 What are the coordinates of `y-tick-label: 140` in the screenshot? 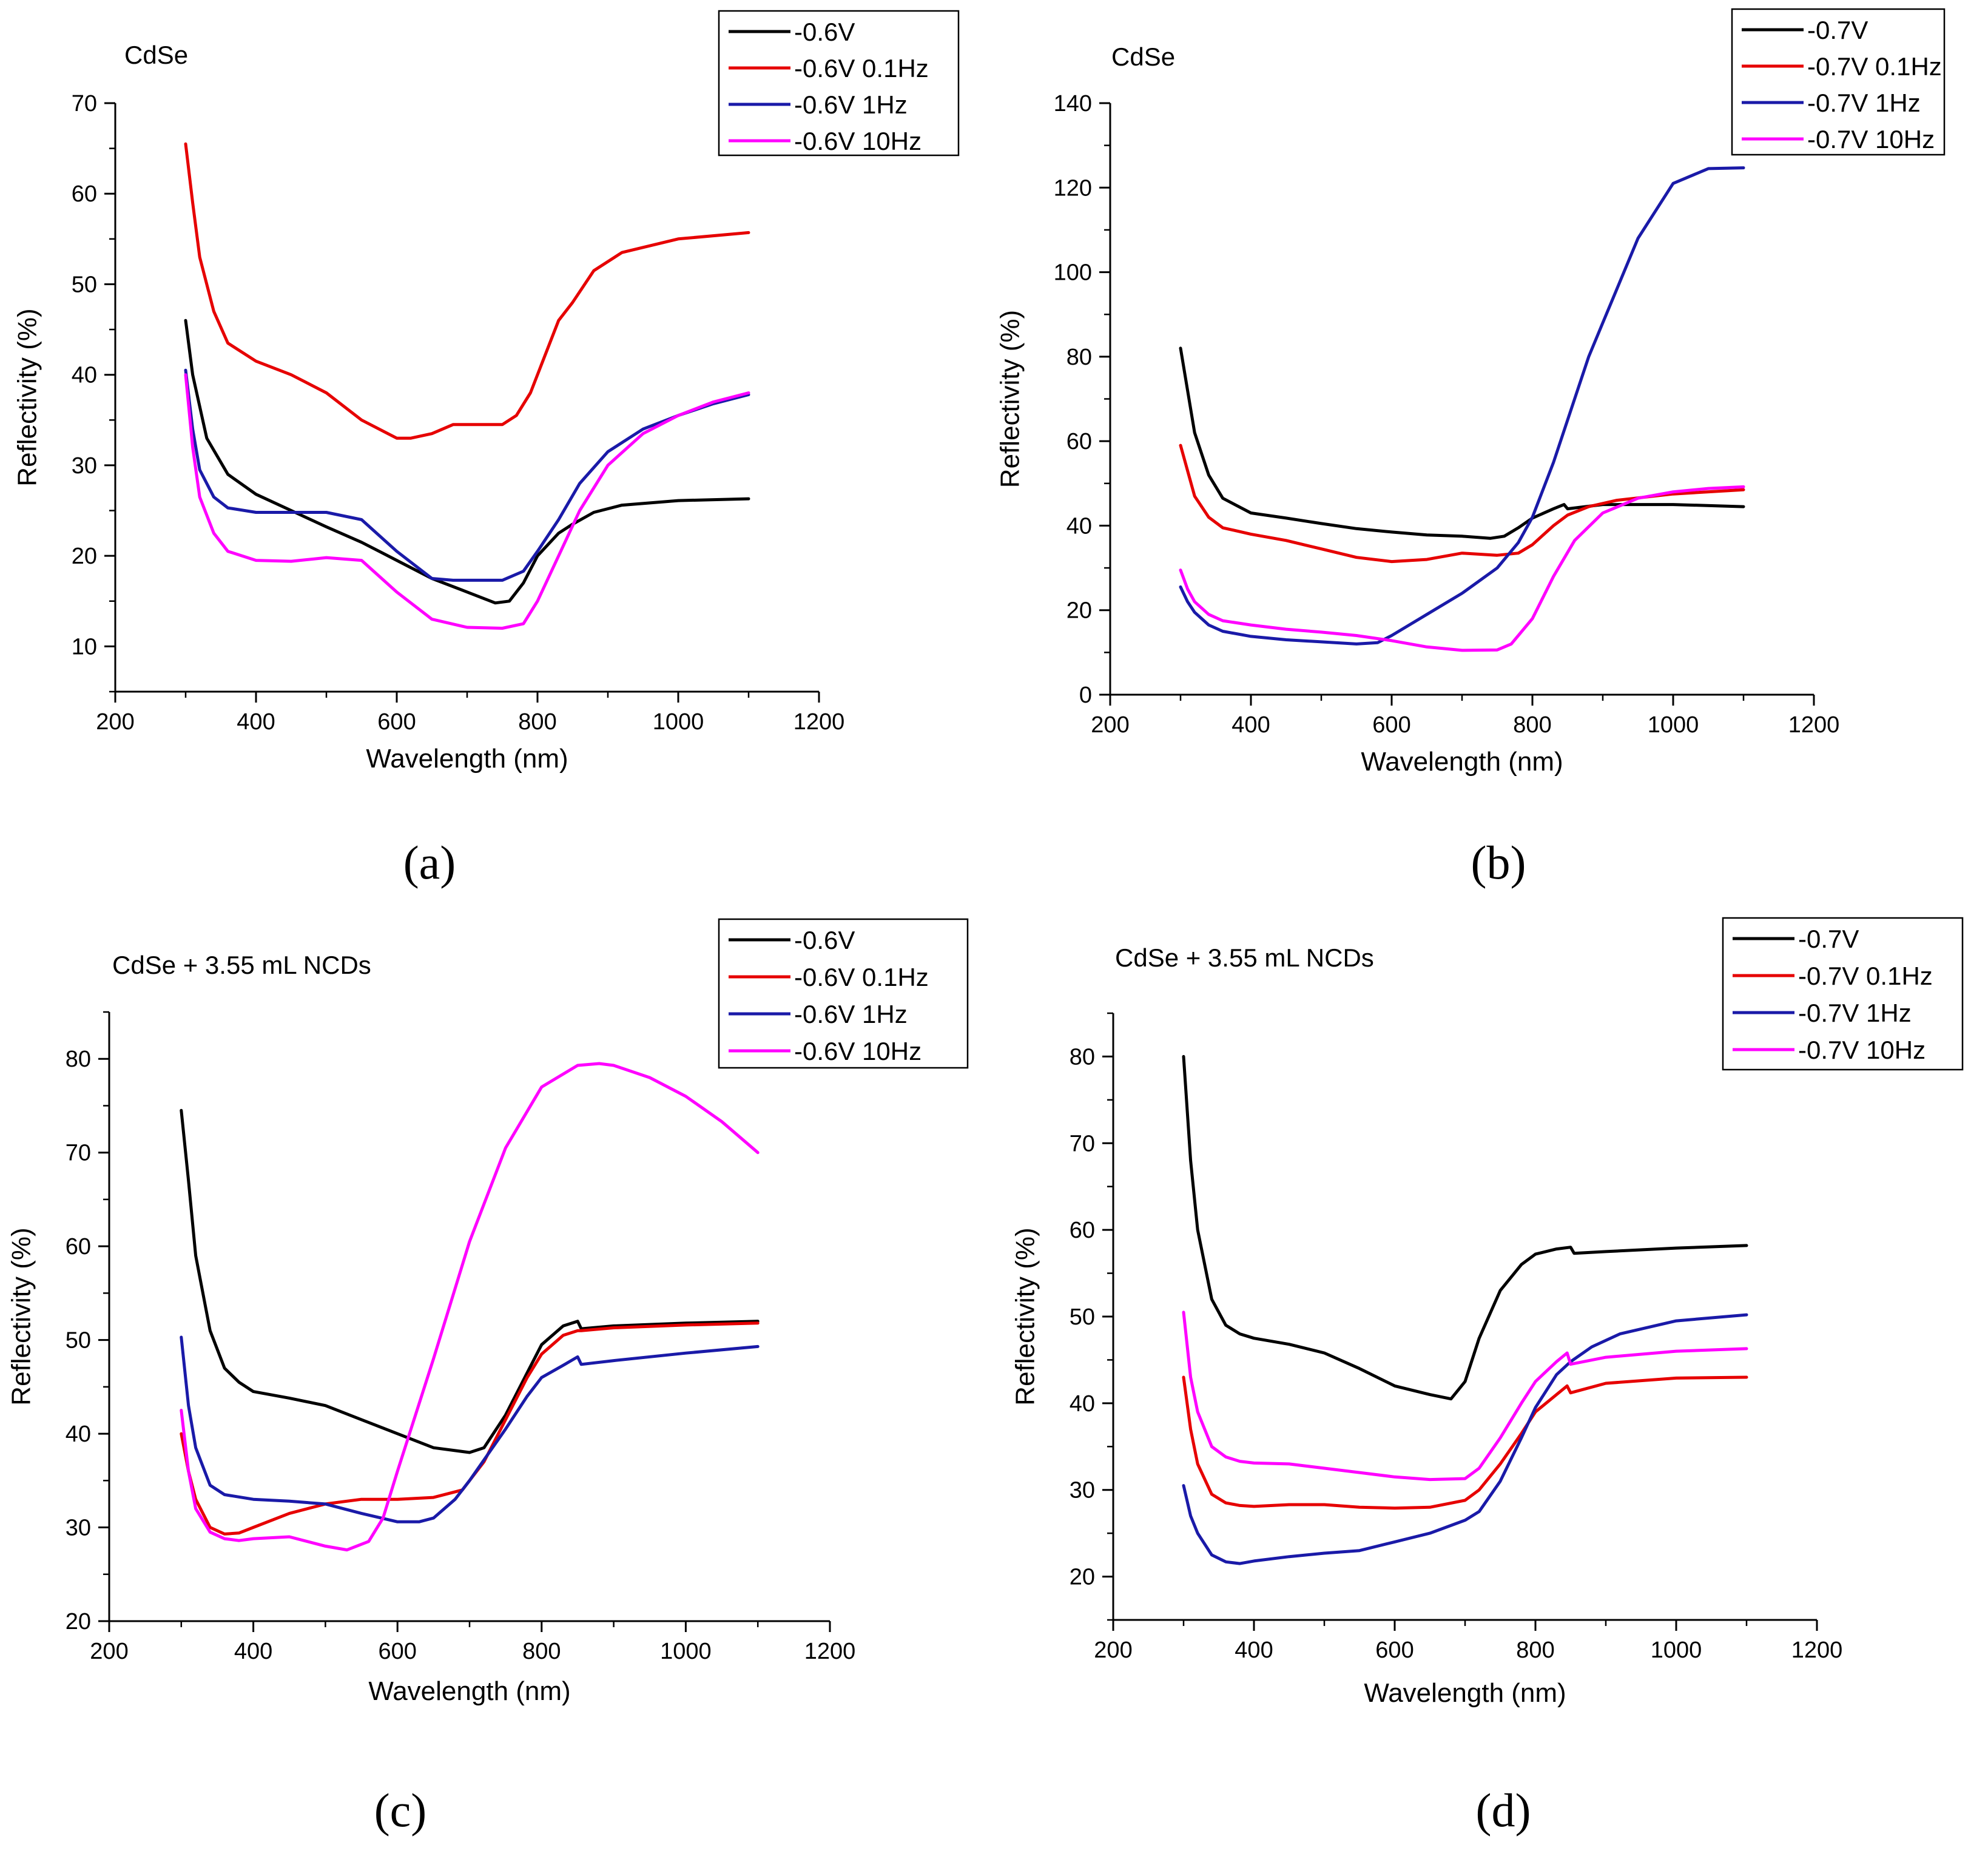 It's located at (1073, 104).